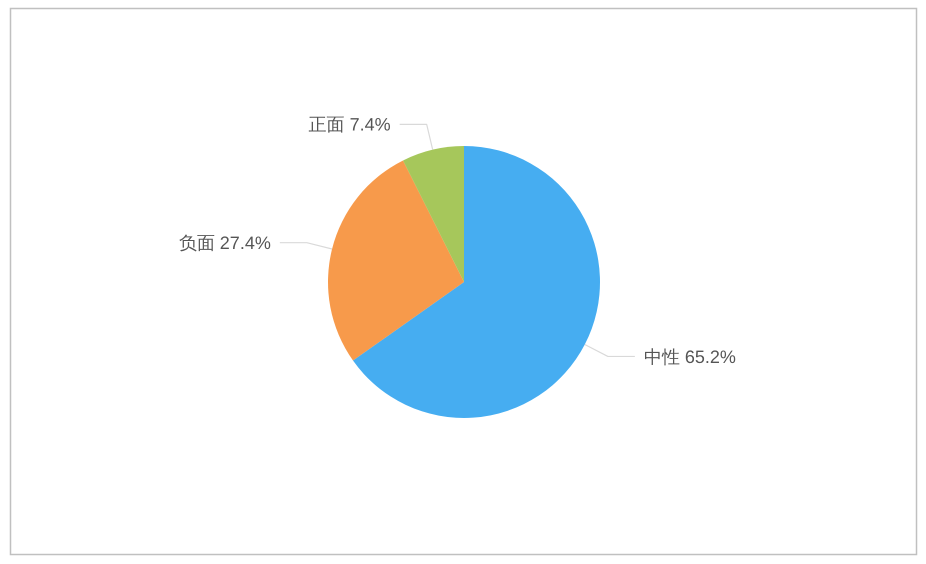 The image size is (926, 564). Describe the element at coordinates (349, 124) in the screenshot. I see `slice-label: 正面 7.4%` at that location.